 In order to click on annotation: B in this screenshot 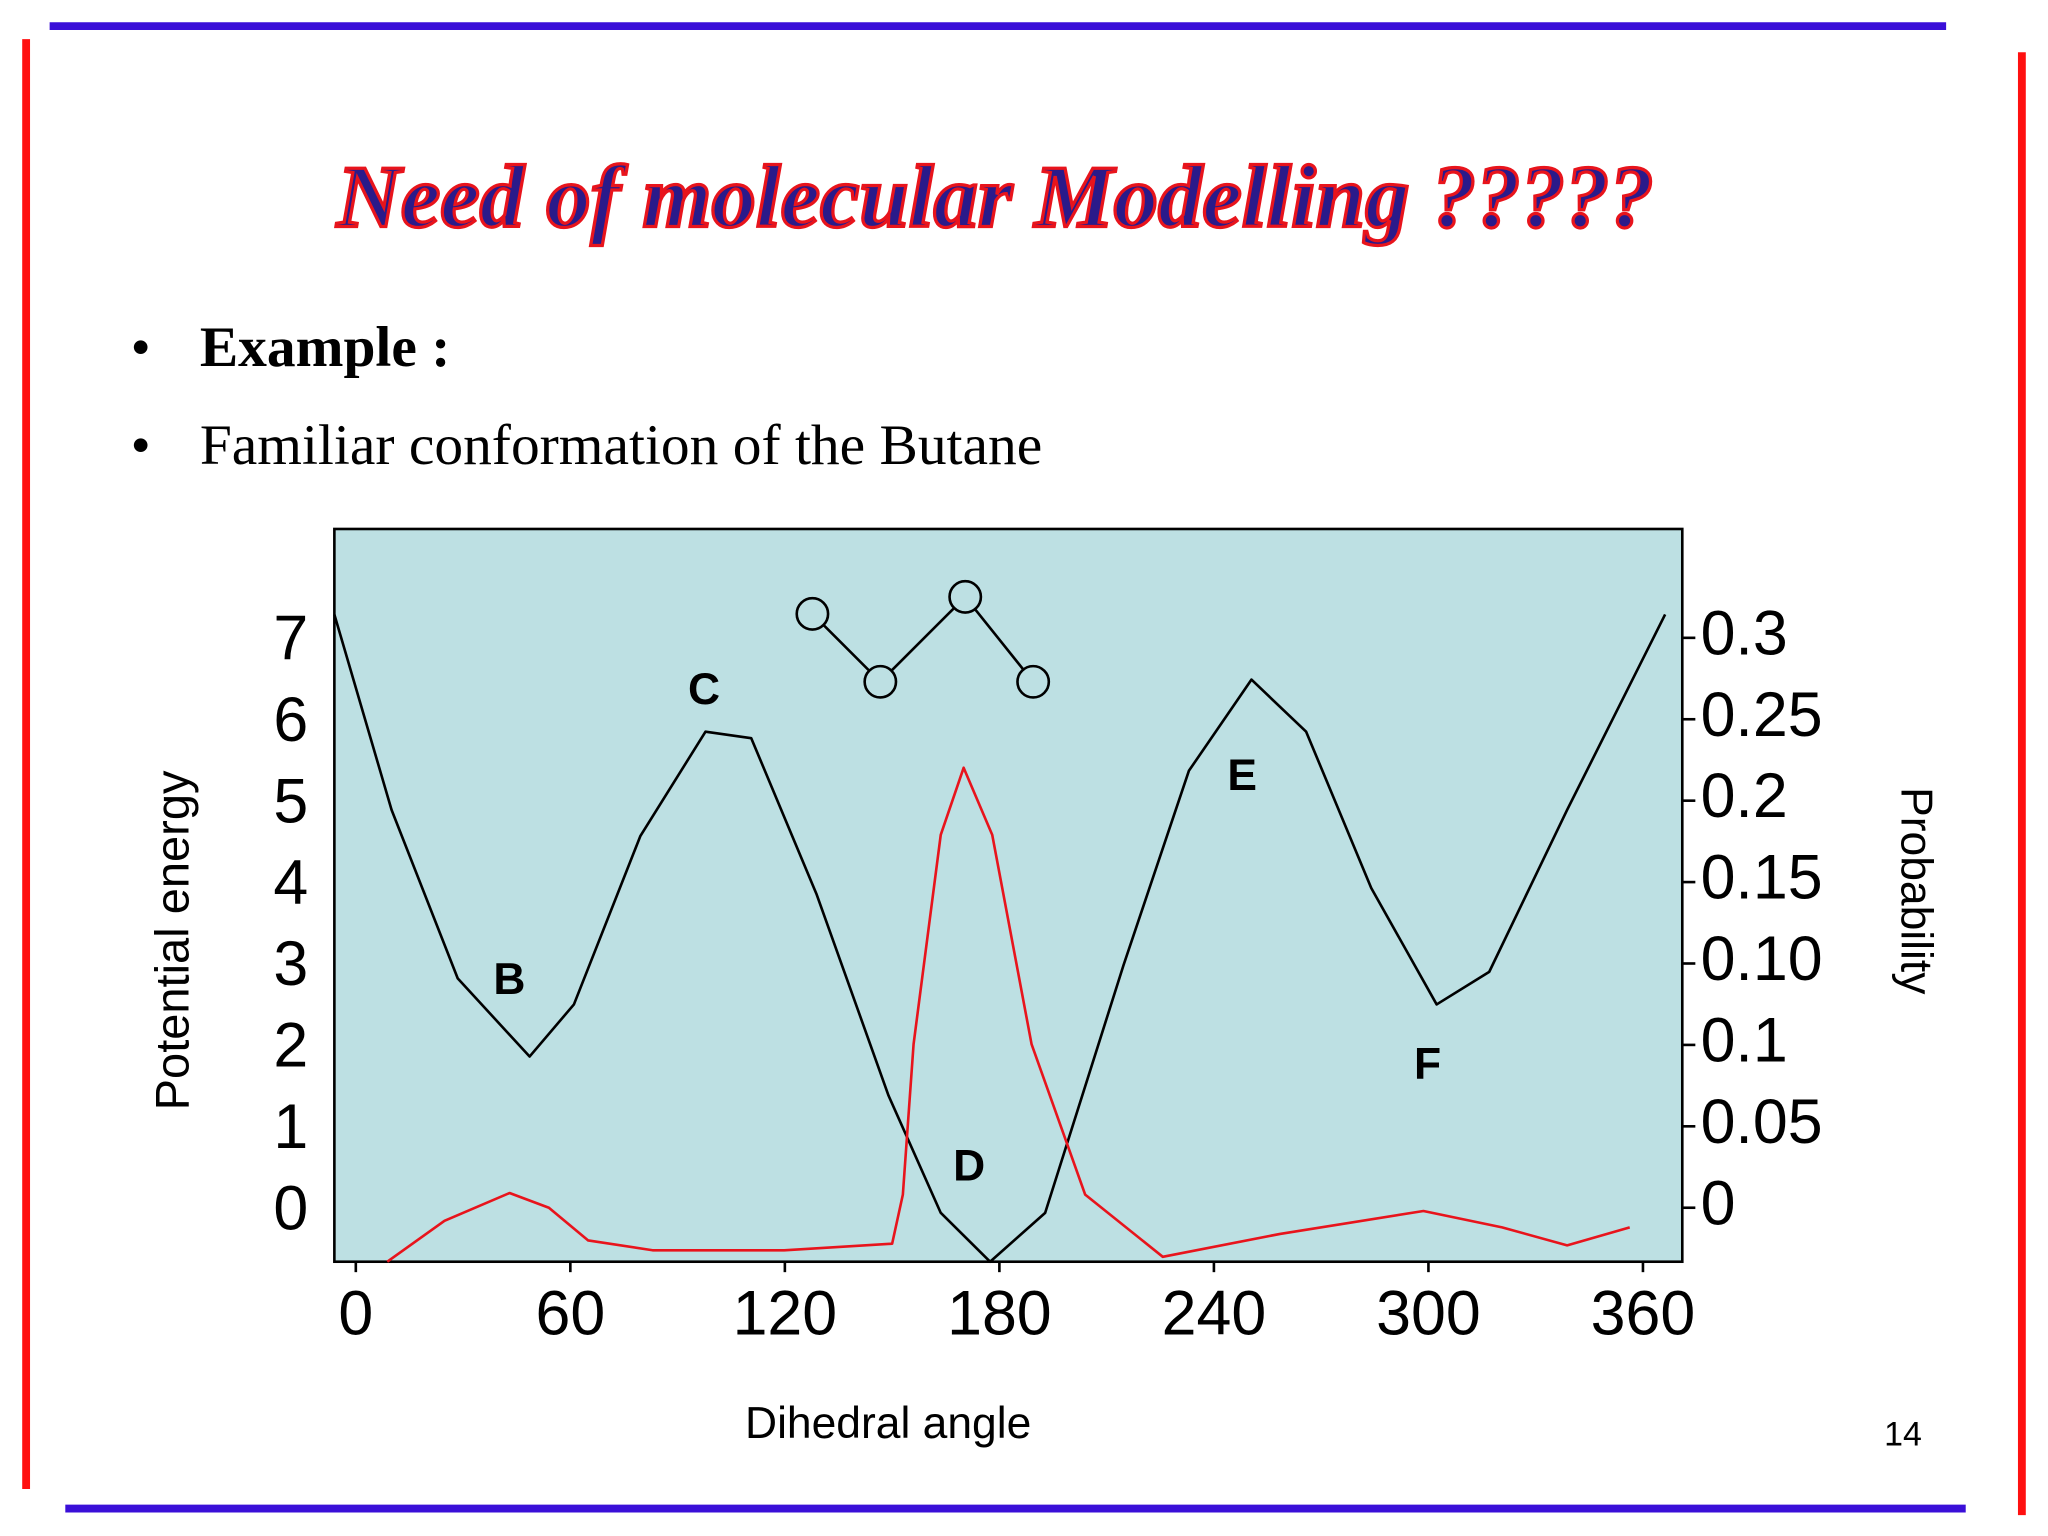, I will do `click(509, 979)`.